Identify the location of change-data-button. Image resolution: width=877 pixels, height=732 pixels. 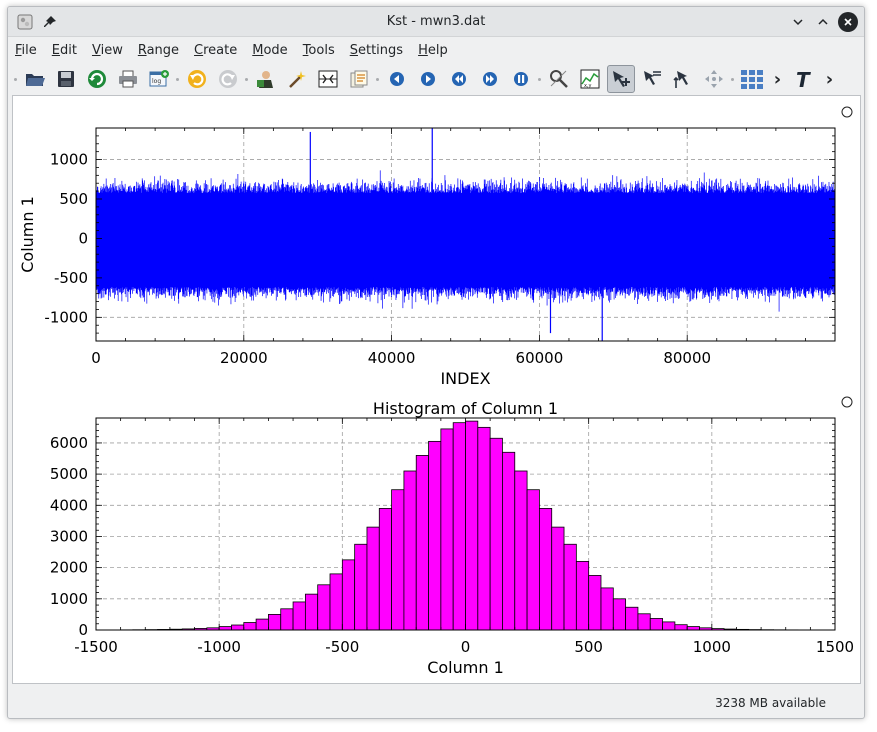
(328, 79).